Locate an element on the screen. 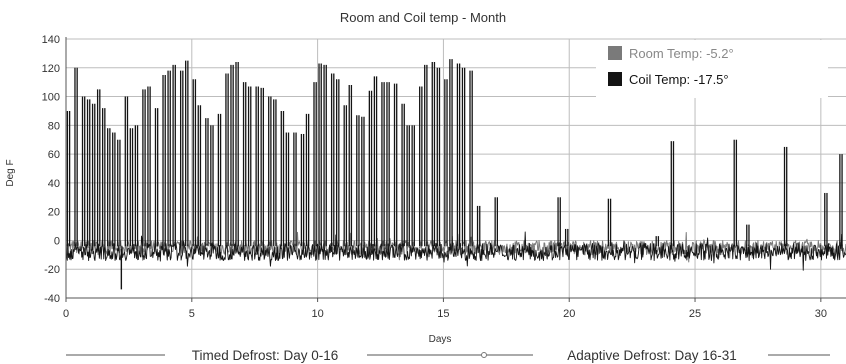  y-tick-label: -40 is located at coordinates (52, 299).